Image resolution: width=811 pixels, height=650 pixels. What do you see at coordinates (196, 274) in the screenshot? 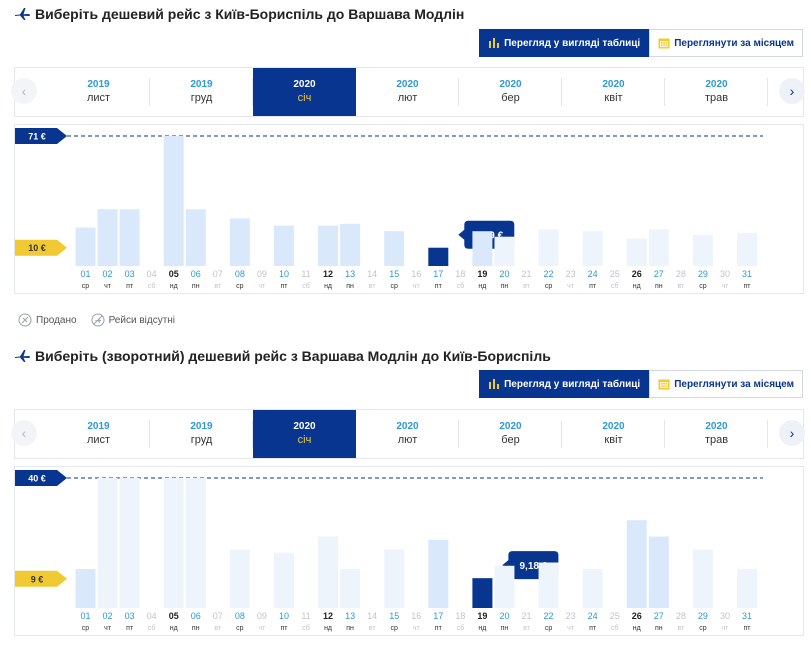
I see `day-number-label: 06` at bounding box center [196, 274].